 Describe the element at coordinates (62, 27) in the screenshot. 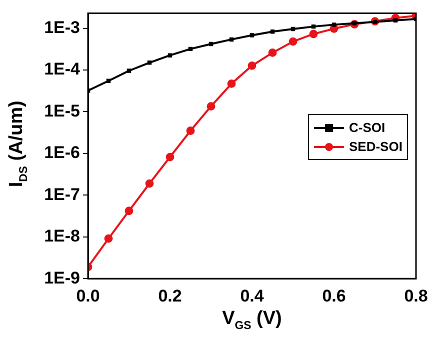

I see `y-tick-label: 1E-3` at that location.